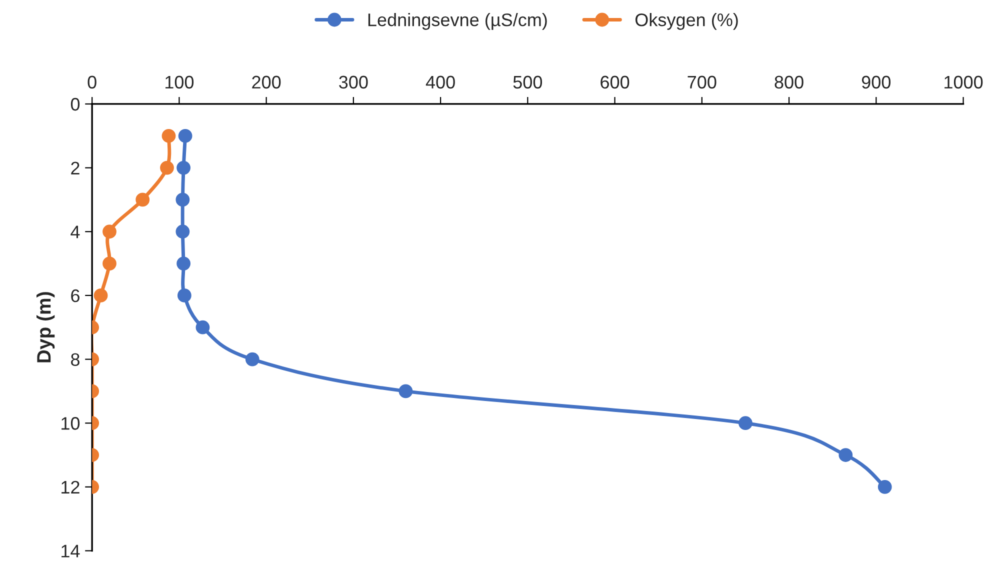  I want to click on y-tick-label: 0, so click(75, 104).